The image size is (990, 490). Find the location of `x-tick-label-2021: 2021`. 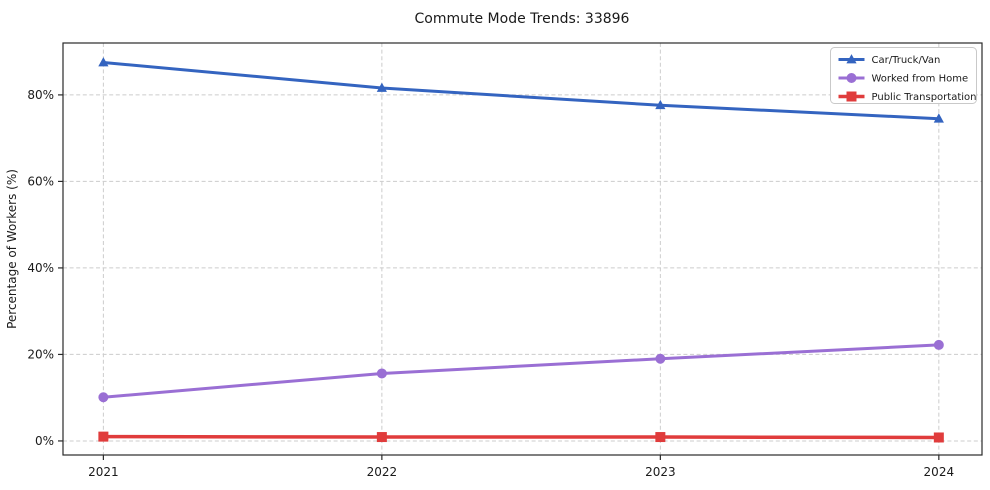

x-tick-label-2021: 2021 is located at coordinates (103, 472).